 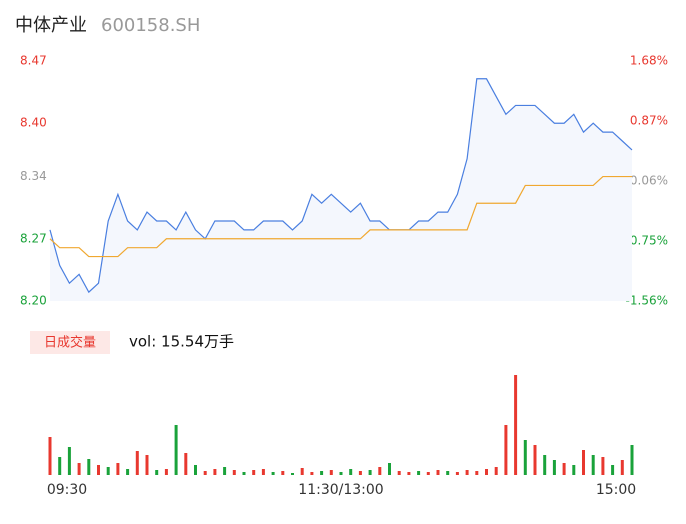 I want to click on y-tick-label: 8.47, so click(x=33, y=61).